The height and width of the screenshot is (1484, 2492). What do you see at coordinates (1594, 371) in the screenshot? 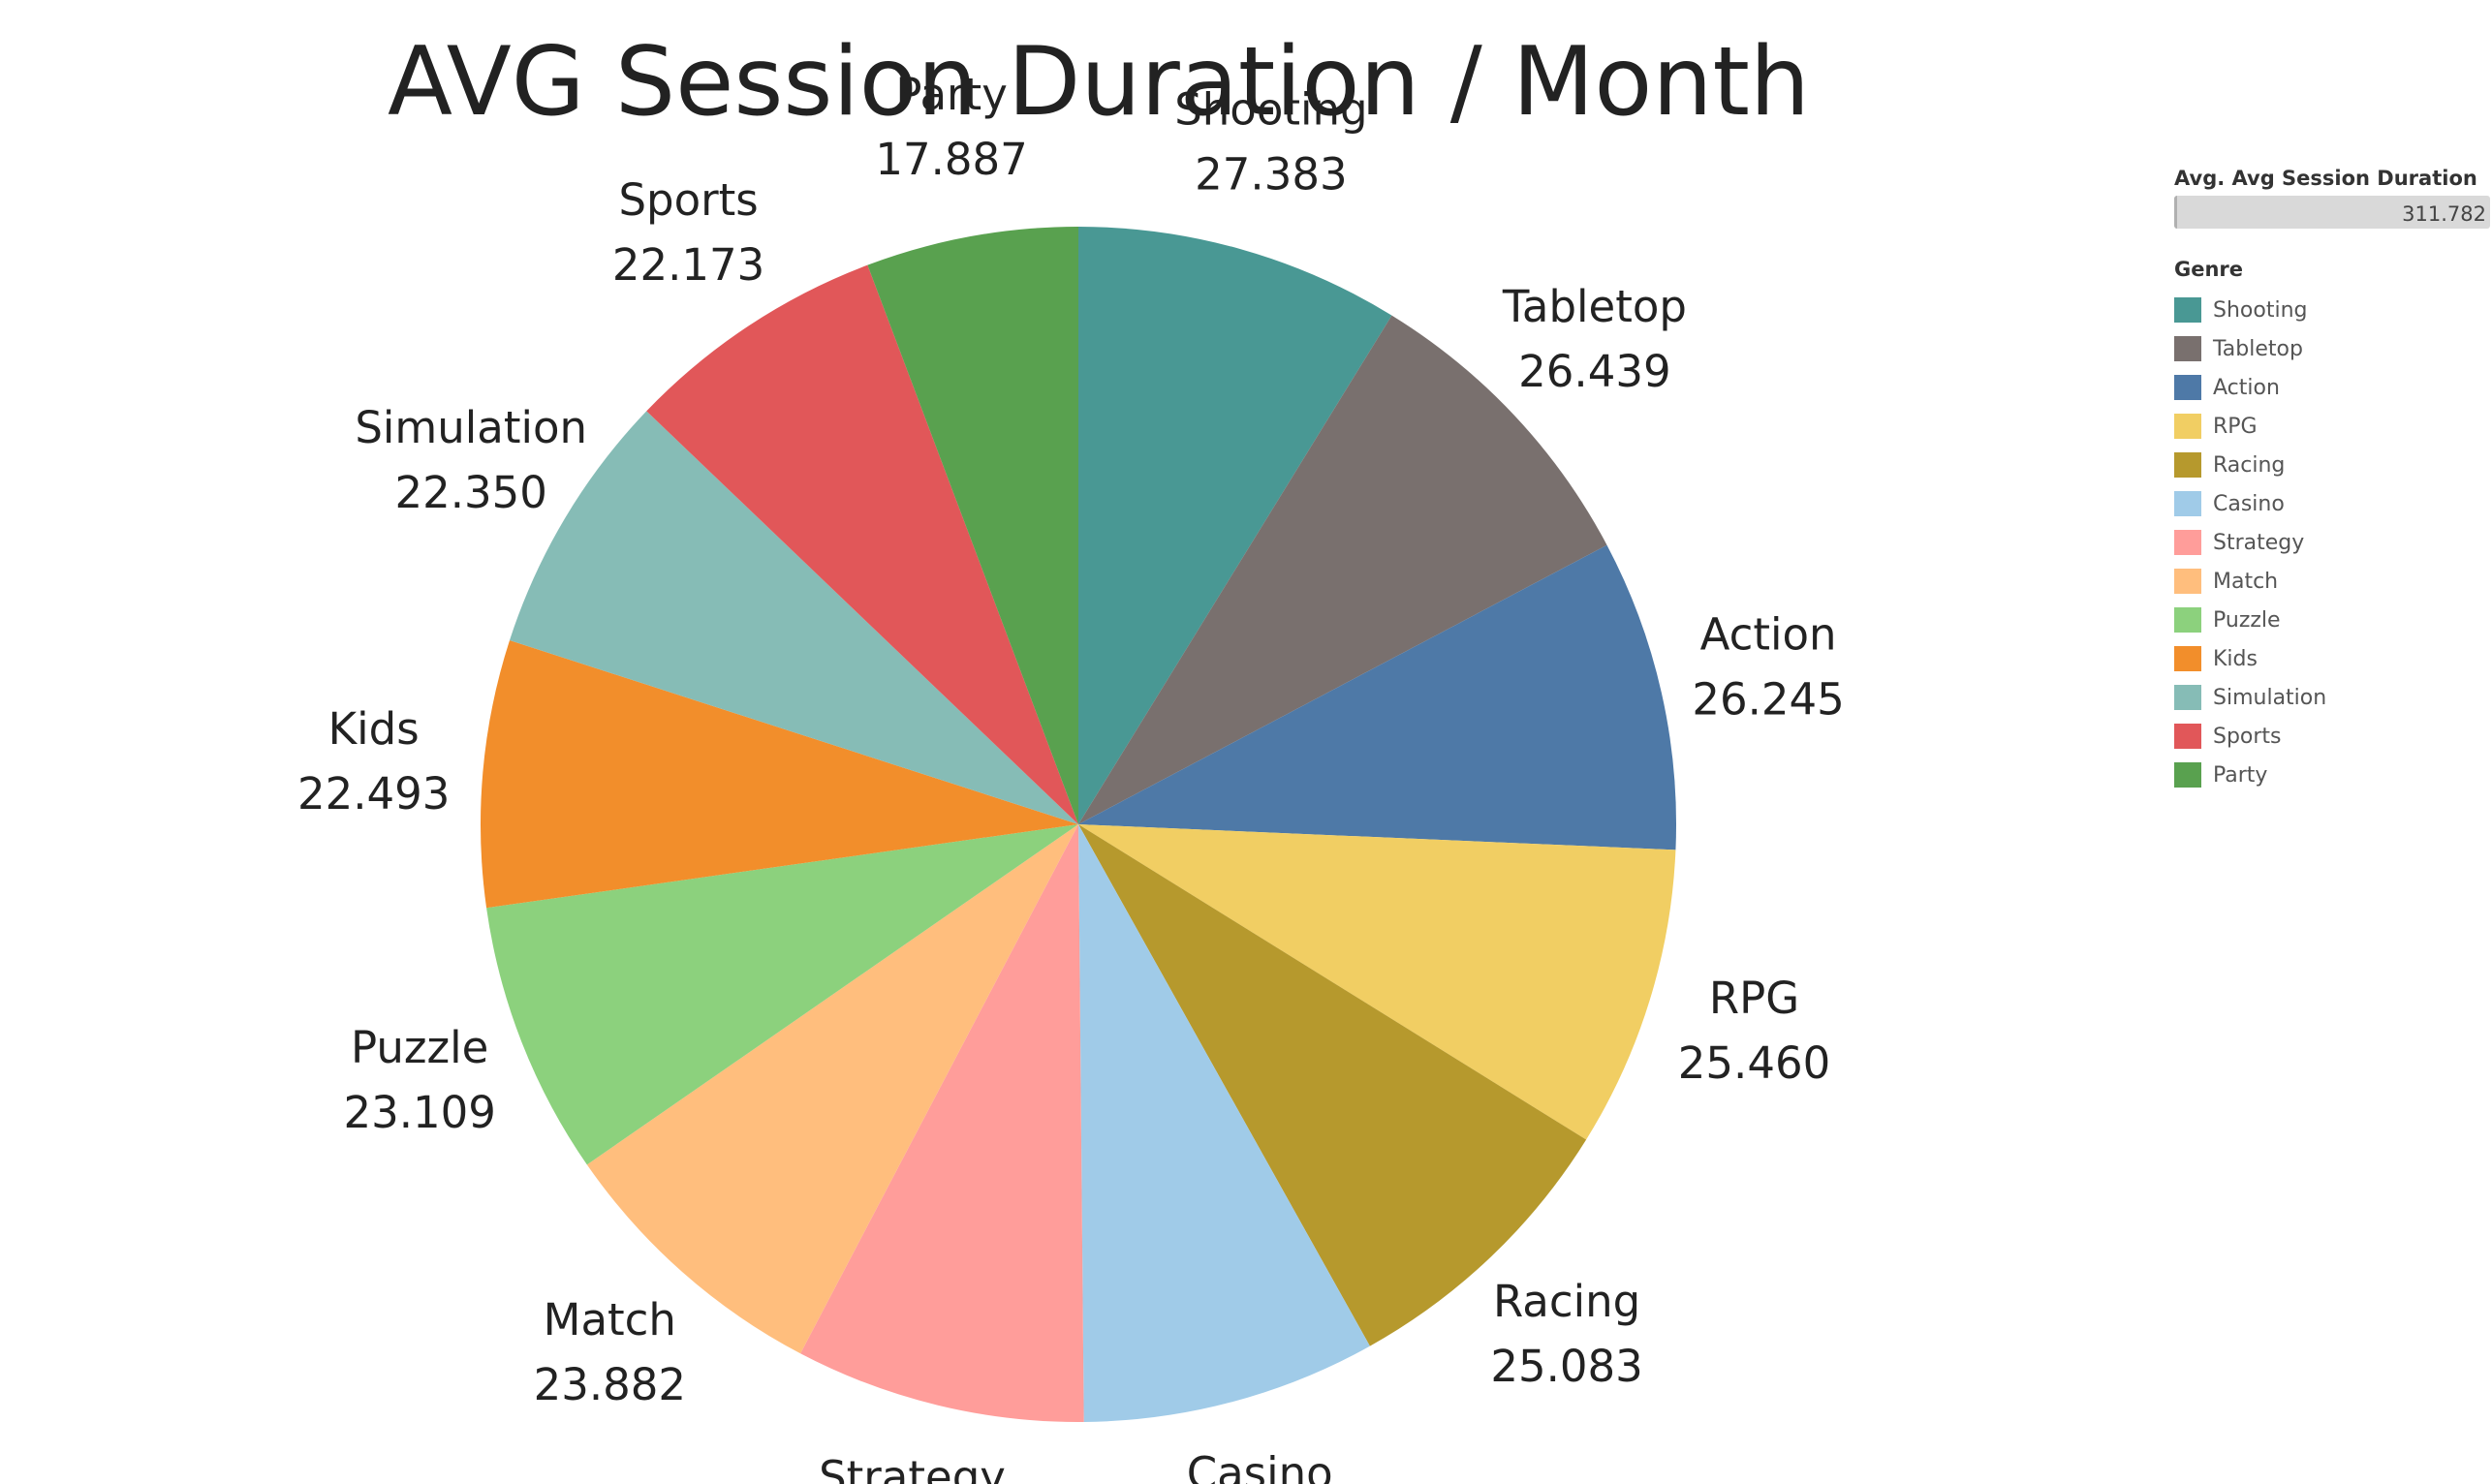
I see `slice-value-label: 26.439` at bounding box center [1594, 371].